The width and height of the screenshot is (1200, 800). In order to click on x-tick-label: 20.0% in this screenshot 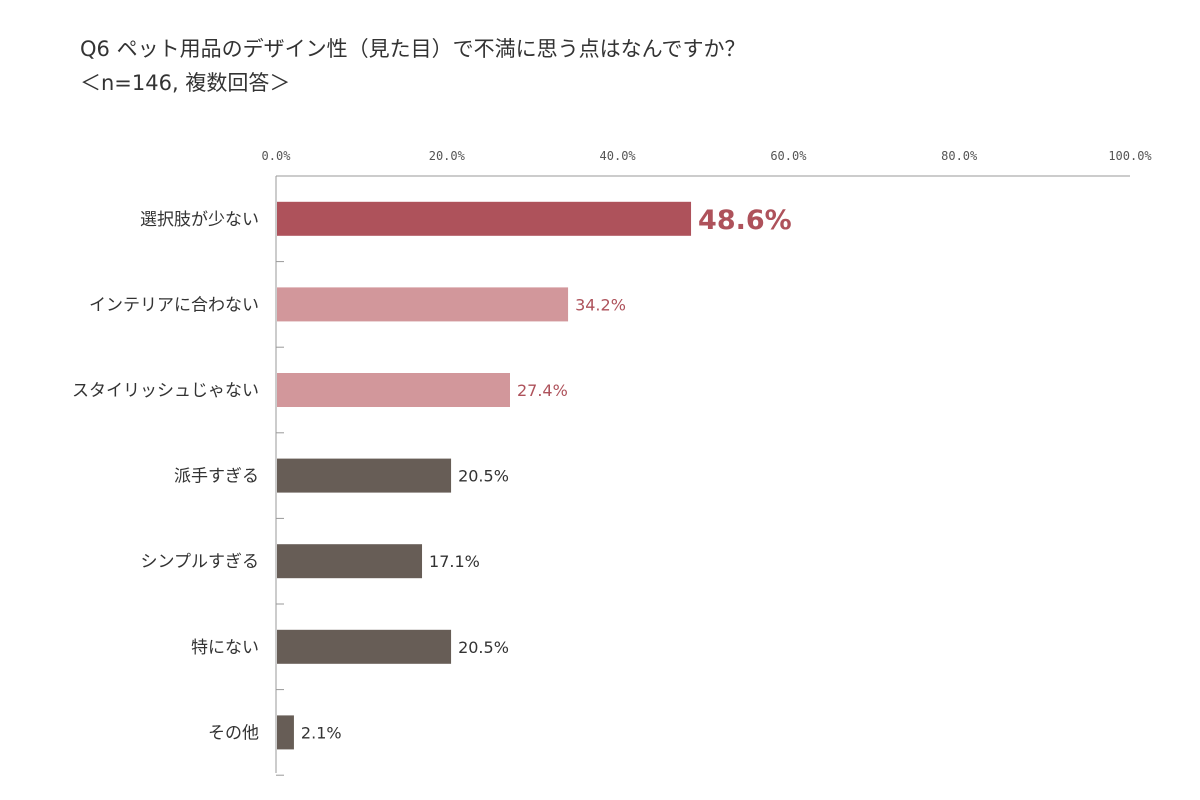, I will do `click(447, 156)`.